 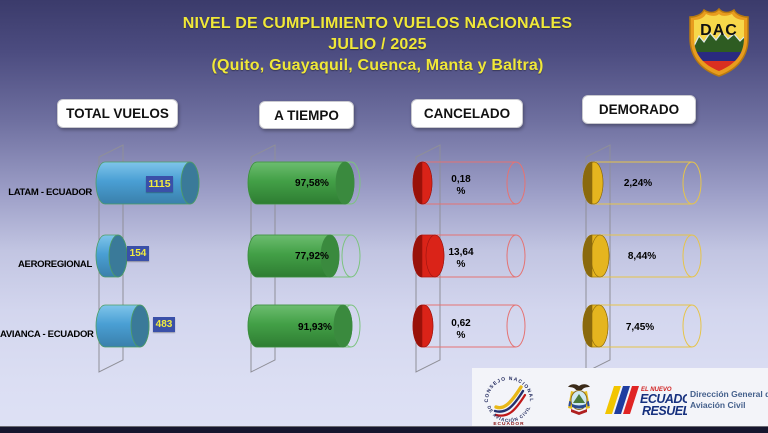 I want to click on bottom-strip, so click(x=384, y=429).